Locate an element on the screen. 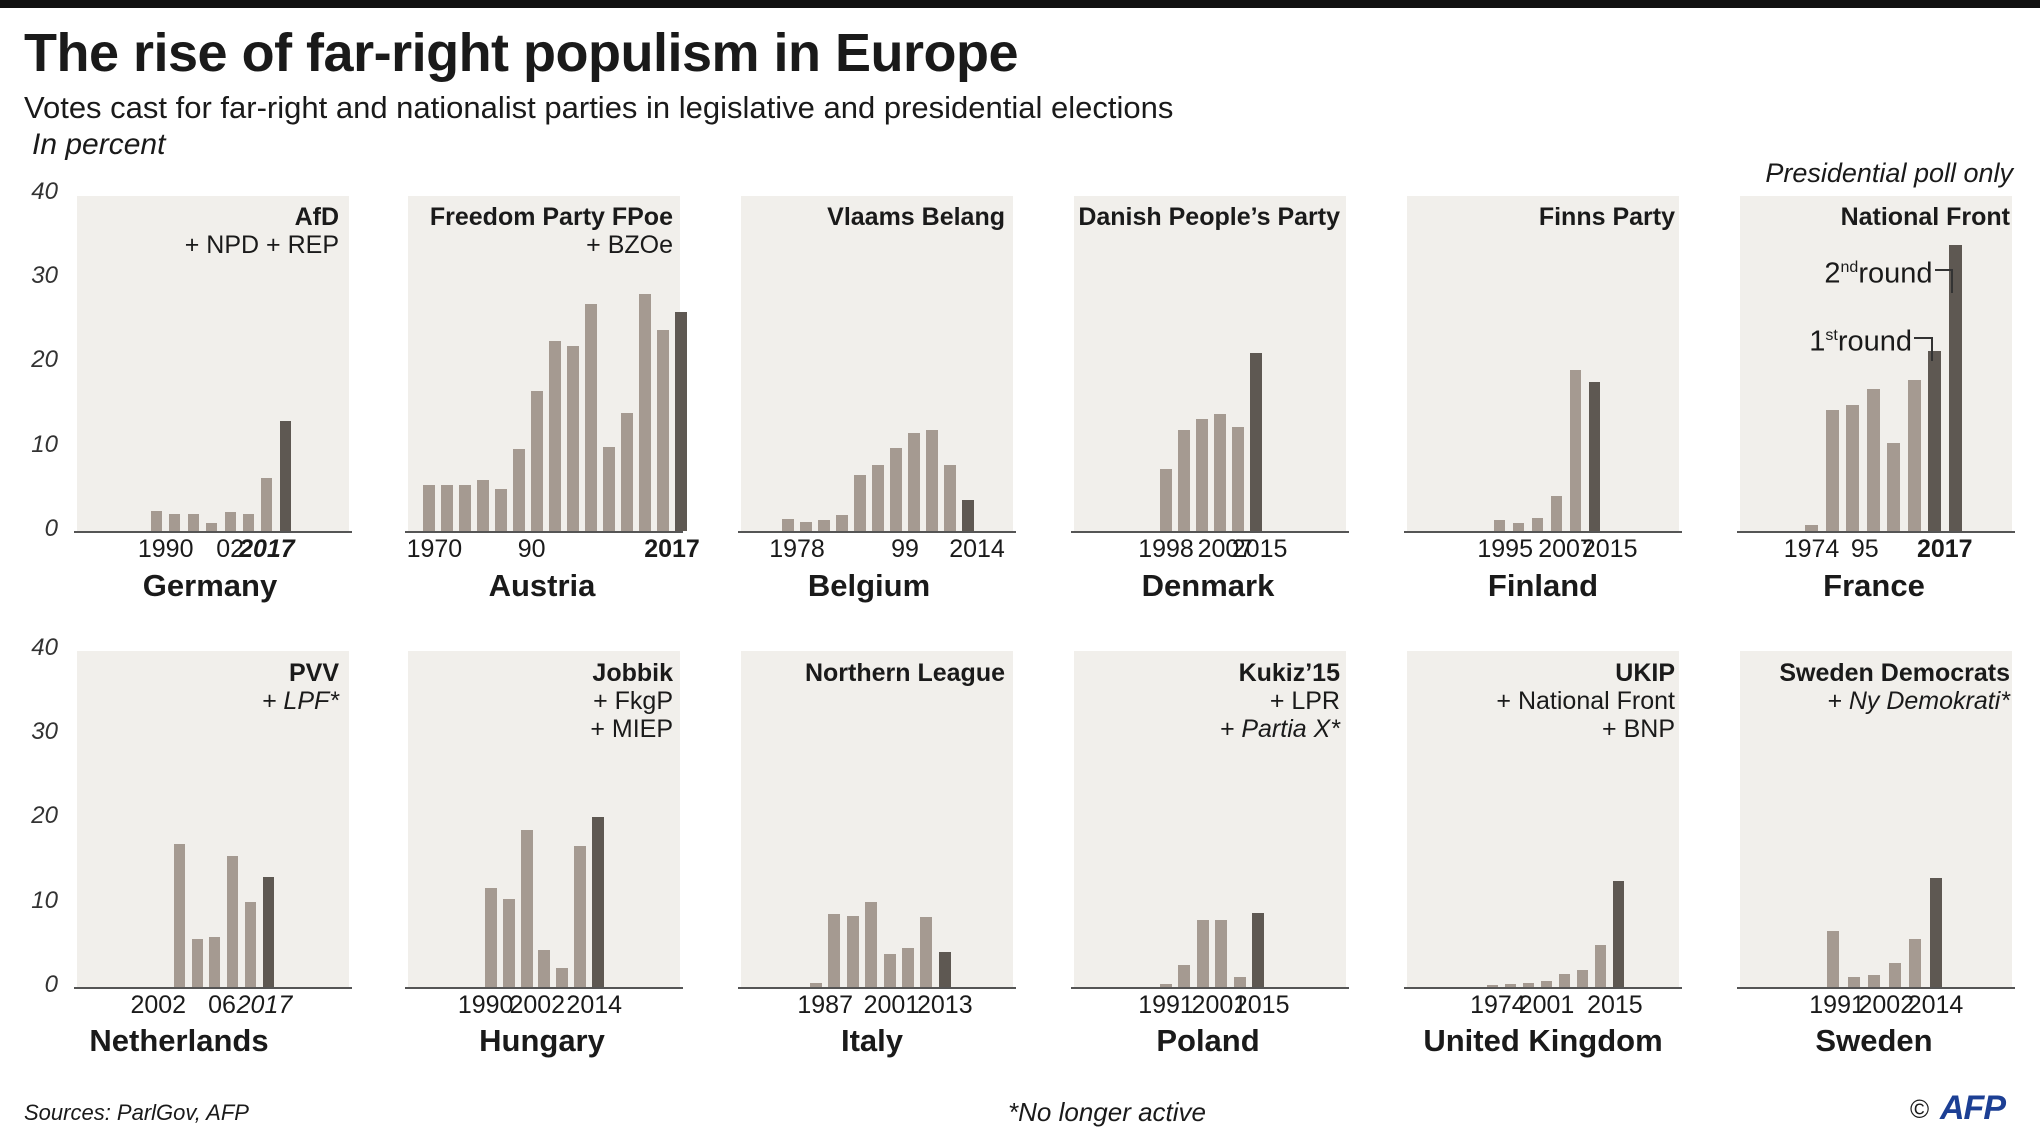 The image size is (2040, 1144). x-tick-label: 1990 is located at coordinates (485, 1005).